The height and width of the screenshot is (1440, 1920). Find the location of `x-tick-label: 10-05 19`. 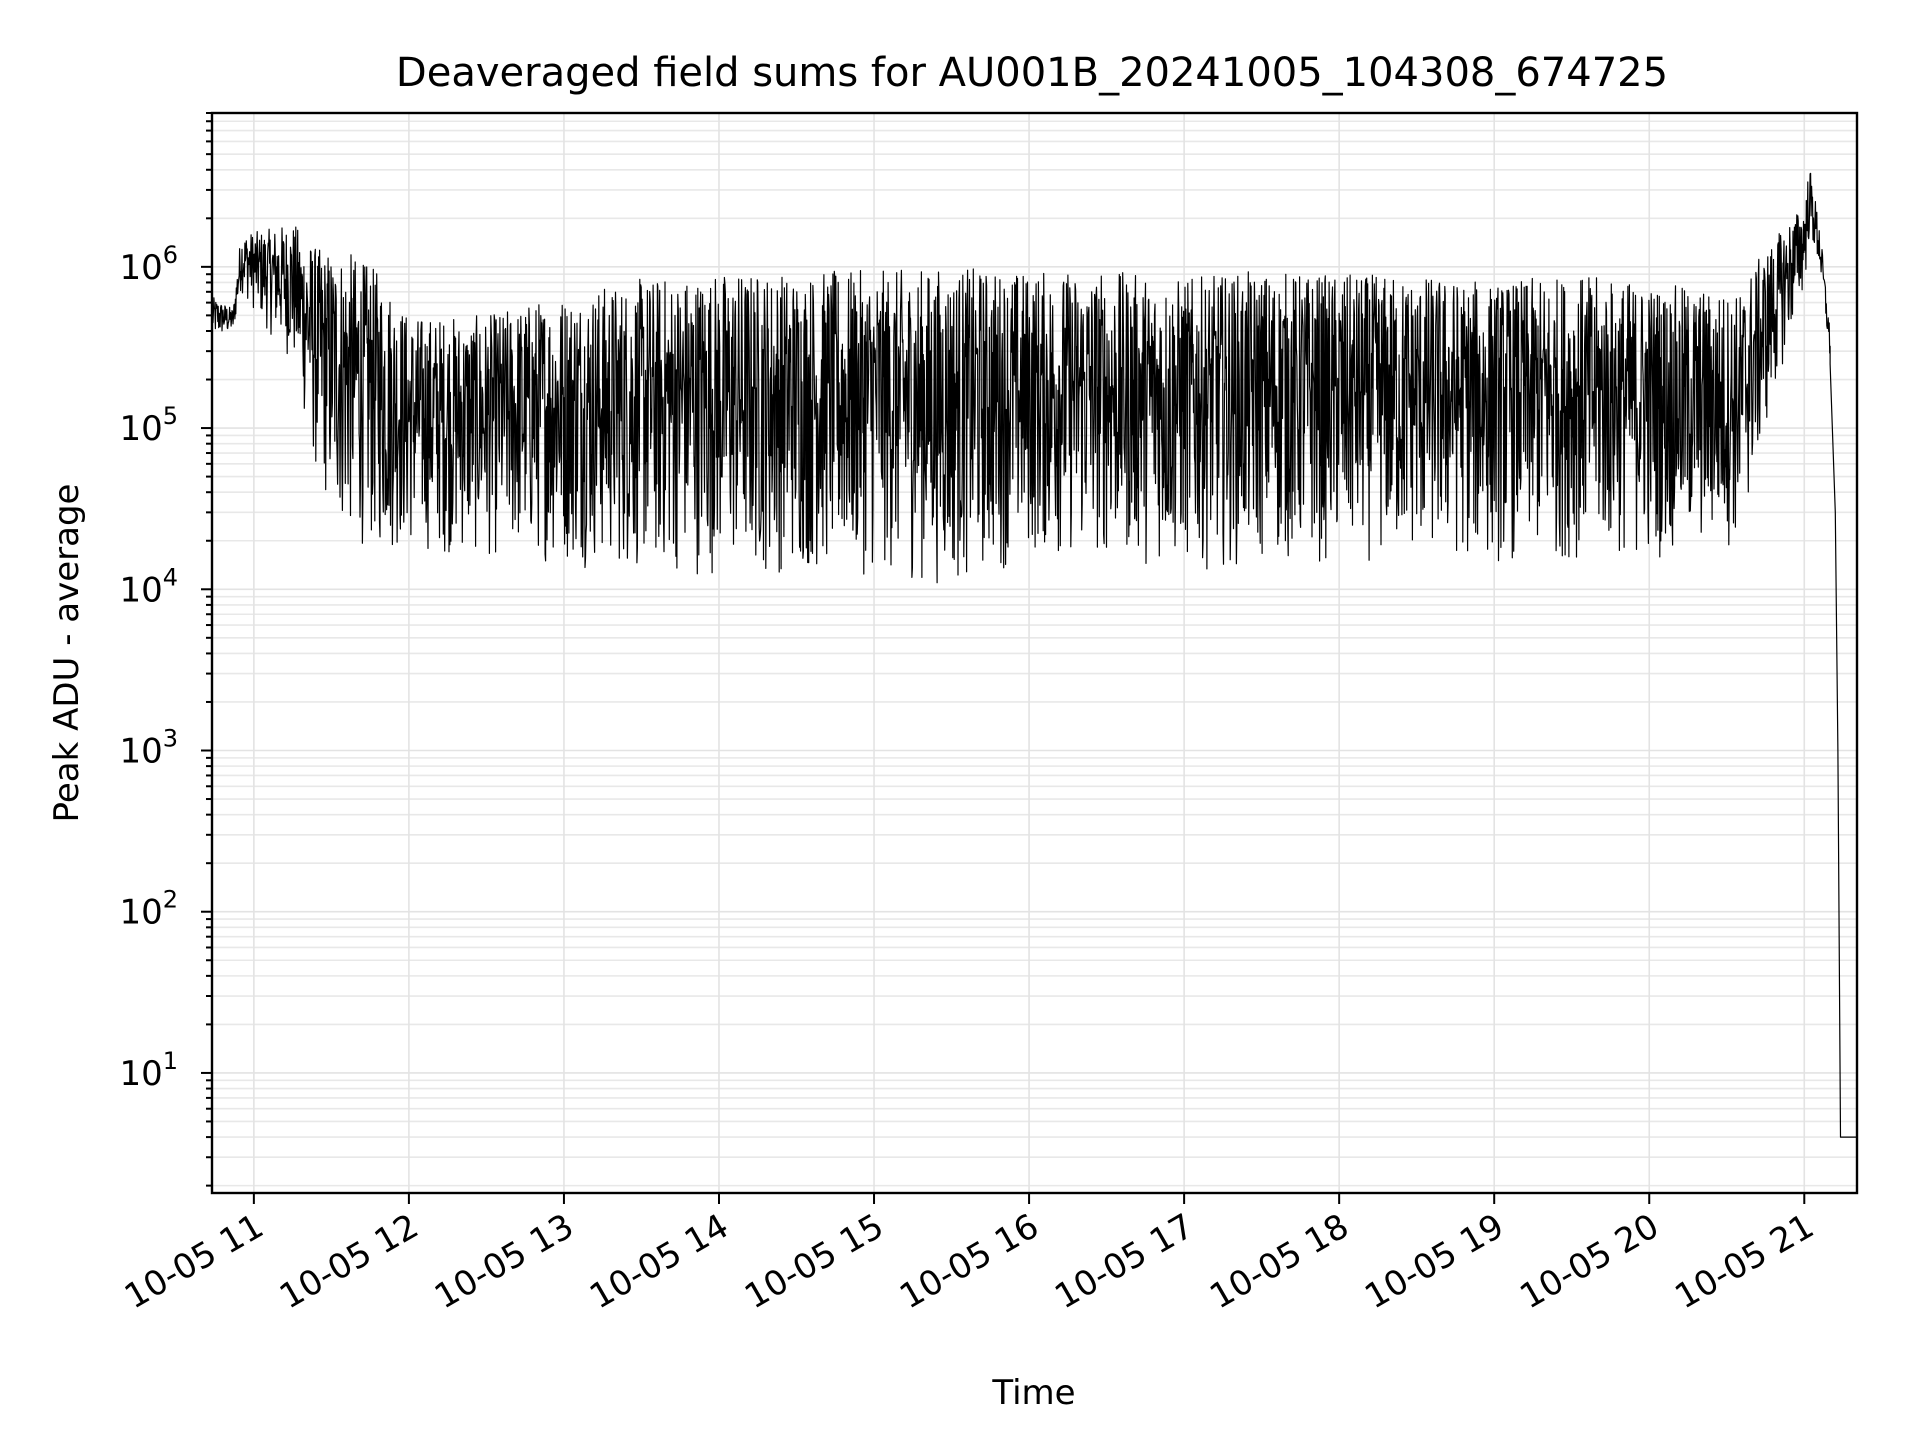

x-tick-label: 10-05 19 is located at coordinates (1434, 1261).